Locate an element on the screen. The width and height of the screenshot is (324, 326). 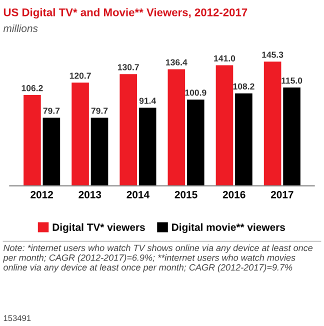
text: 153491 is located at coordinates (17, 318).